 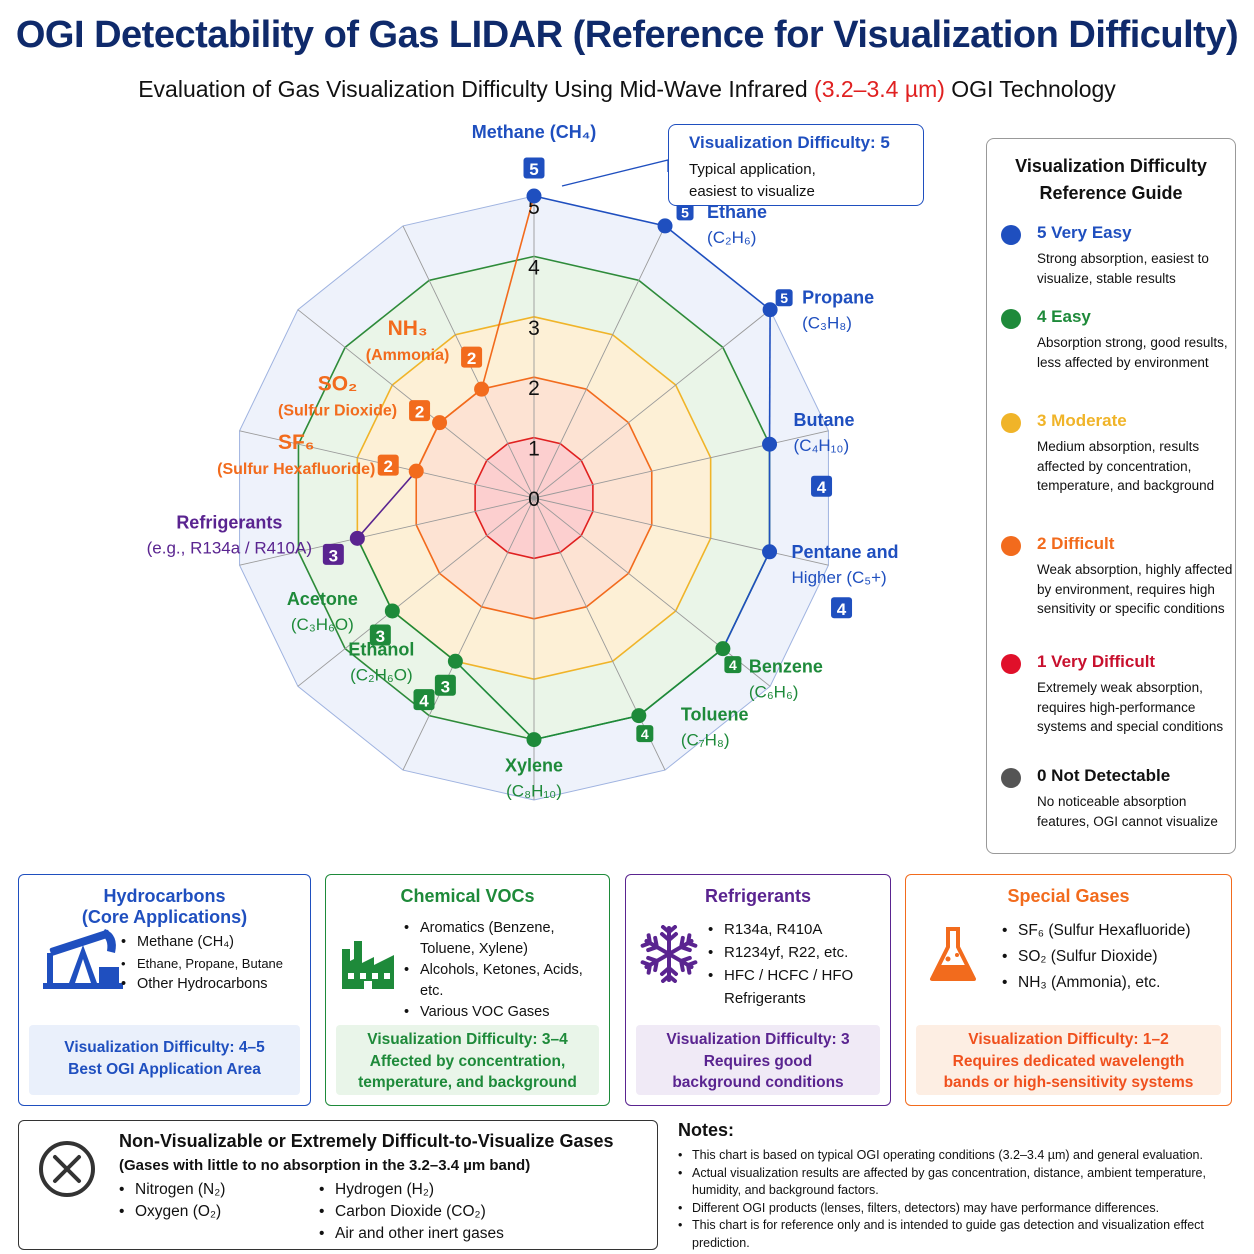 What do you see at coordinates (411, 1212) in the screenshot?
I see `list-item: Carbon Dioxide (CO₂)` at bounding box center [411, 1212].